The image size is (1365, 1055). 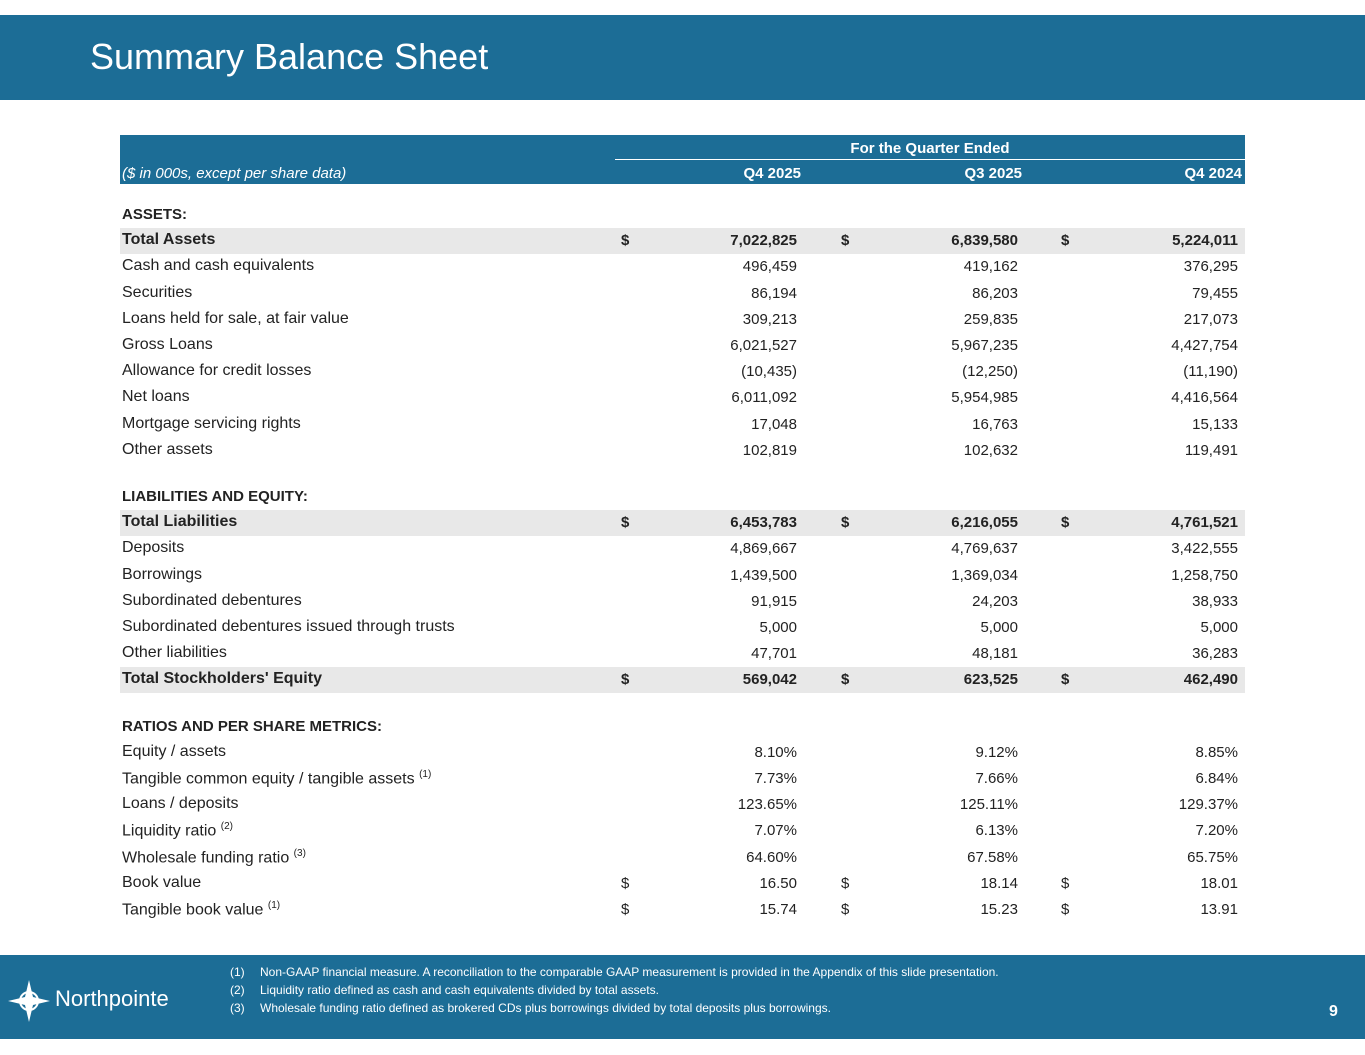 What do you see at coordinates (174, 751) in the screenshot?
I see `row-label: Equity / assets` at bounding box center [174, 751].